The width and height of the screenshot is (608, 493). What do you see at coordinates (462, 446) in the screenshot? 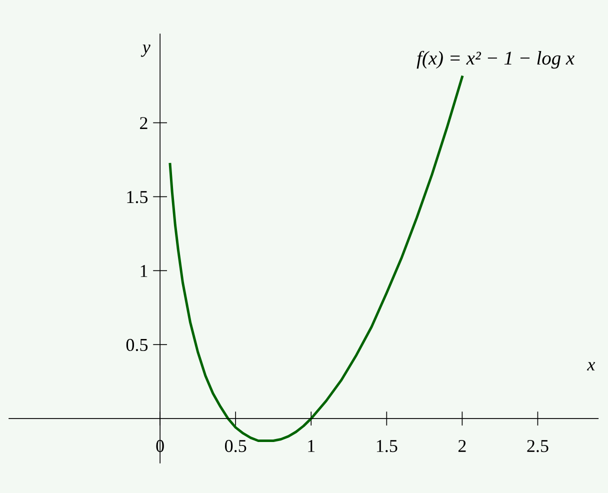
I see `x-tick-label: 2` at bounding box center [462, 446].